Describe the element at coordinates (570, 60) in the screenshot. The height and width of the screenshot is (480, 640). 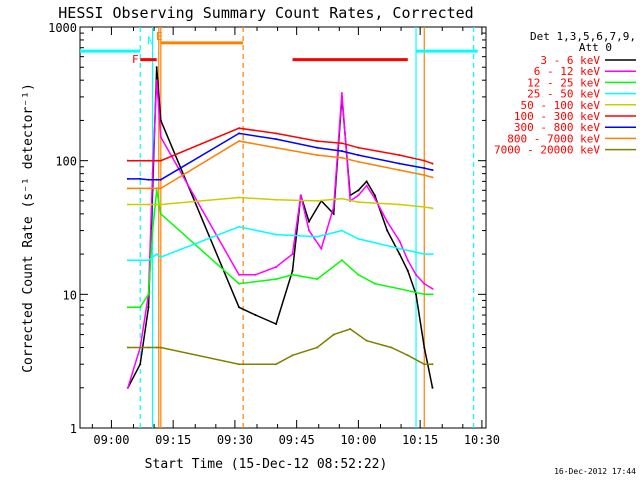
I see `legend-label-0: 3 - 6 keV` at that location.